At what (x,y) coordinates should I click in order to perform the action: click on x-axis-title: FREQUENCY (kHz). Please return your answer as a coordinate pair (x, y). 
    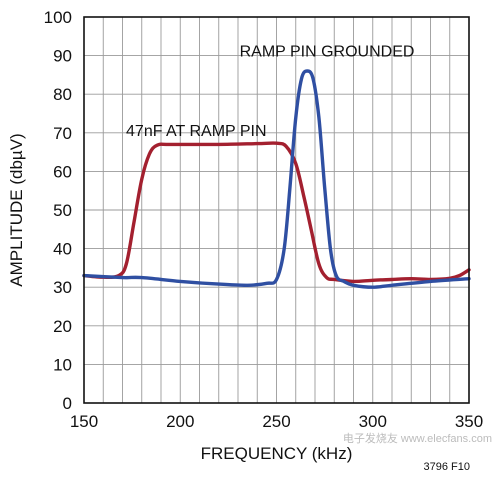
    Looking at the image, I should click on (277, 453).